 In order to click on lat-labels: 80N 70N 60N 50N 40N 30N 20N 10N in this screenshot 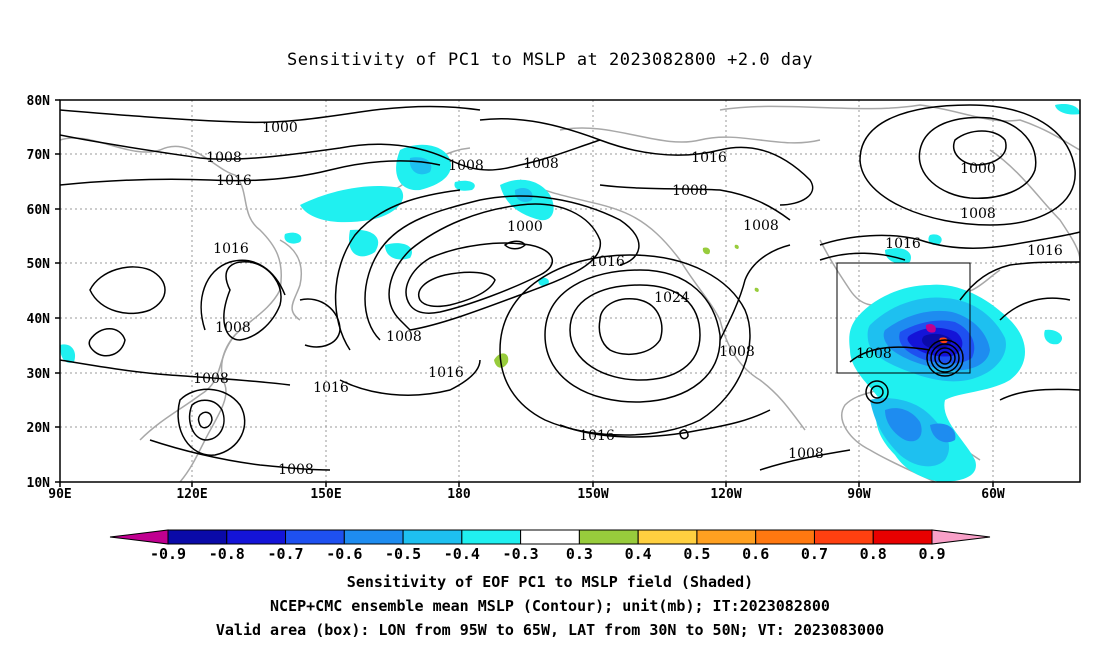, I will do `click(39, 292)`.